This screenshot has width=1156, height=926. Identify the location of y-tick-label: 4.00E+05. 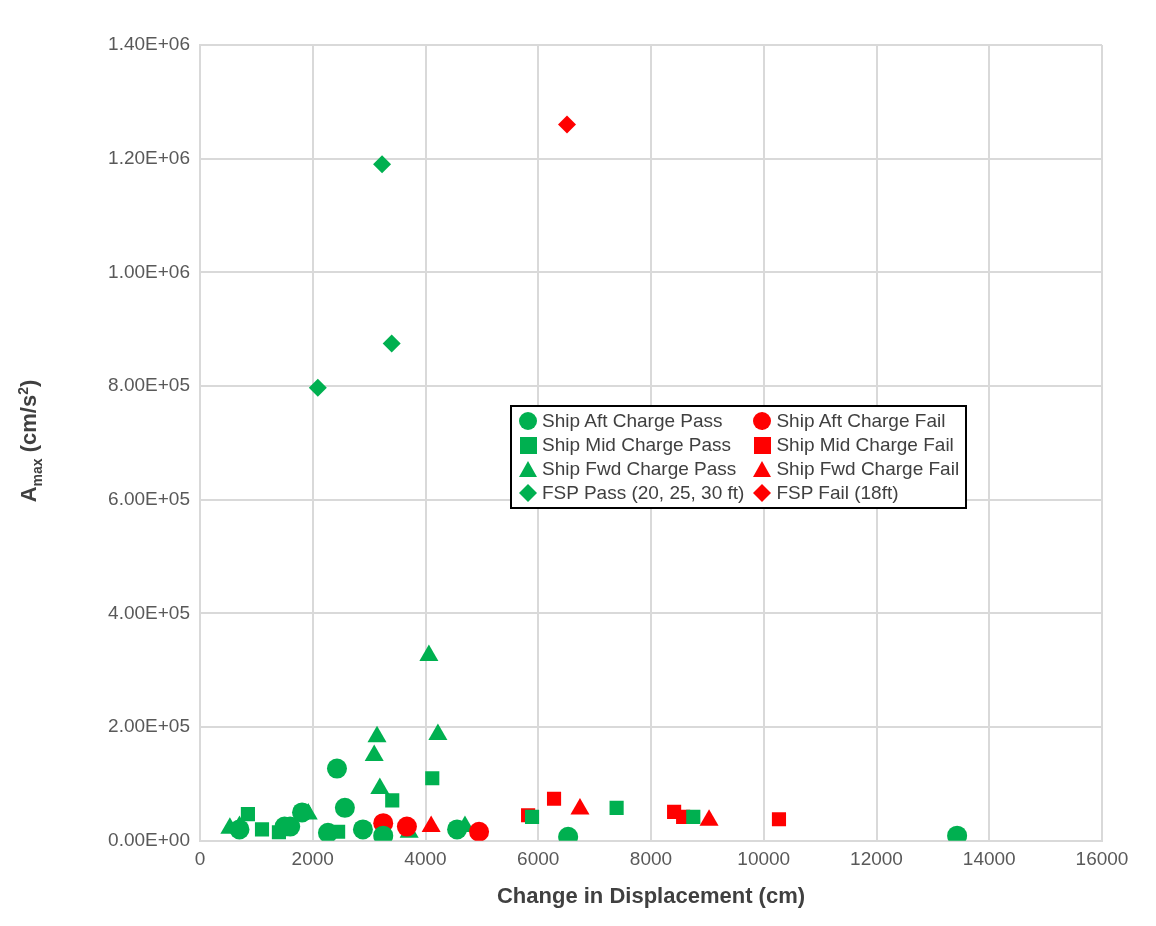
(149, 612).